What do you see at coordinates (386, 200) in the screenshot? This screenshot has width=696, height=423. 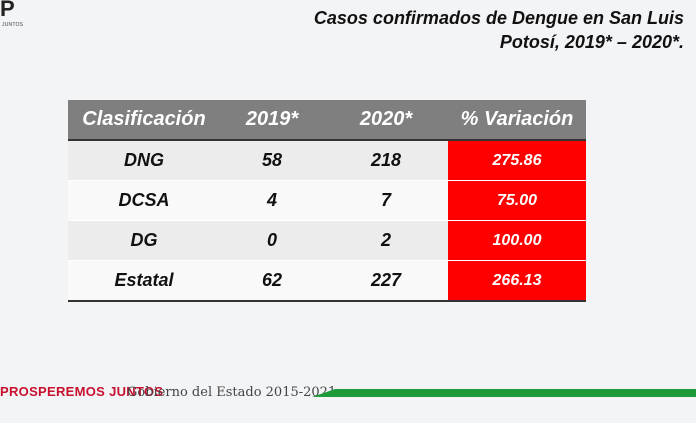 I see `cell-2020: 7` at bounding box center [386, 200].